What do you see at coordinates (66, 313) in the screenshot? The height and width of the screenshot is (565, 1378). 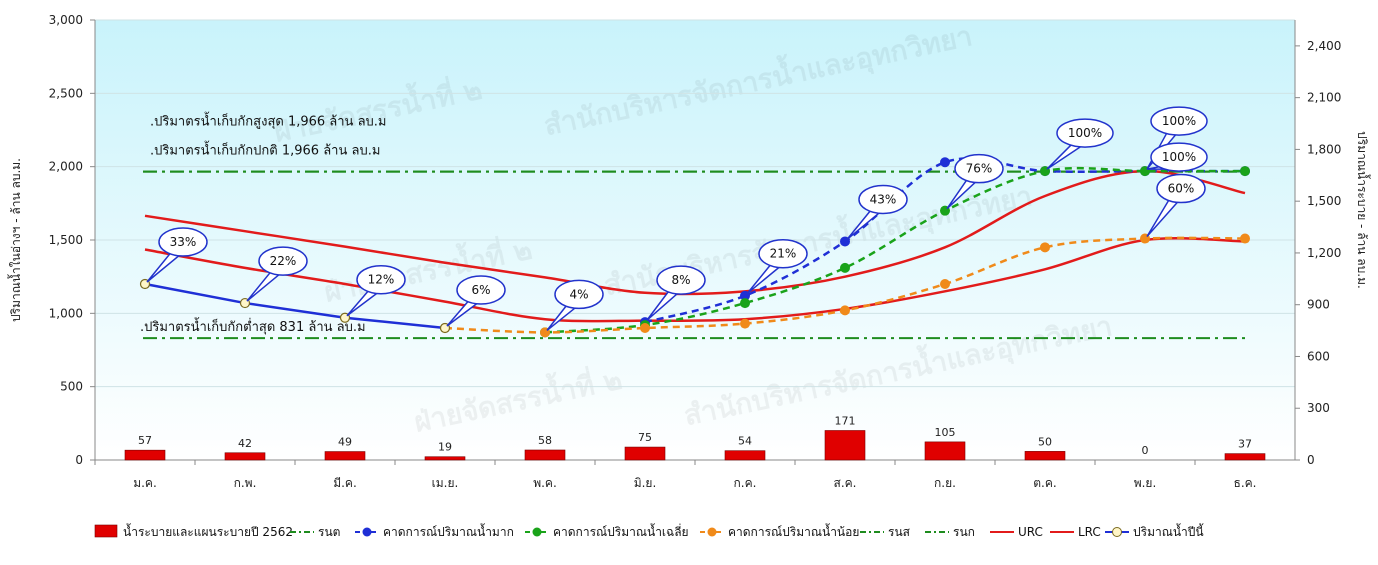 I see `y-tick-label: 1,000` at bounding box center [66, 313].